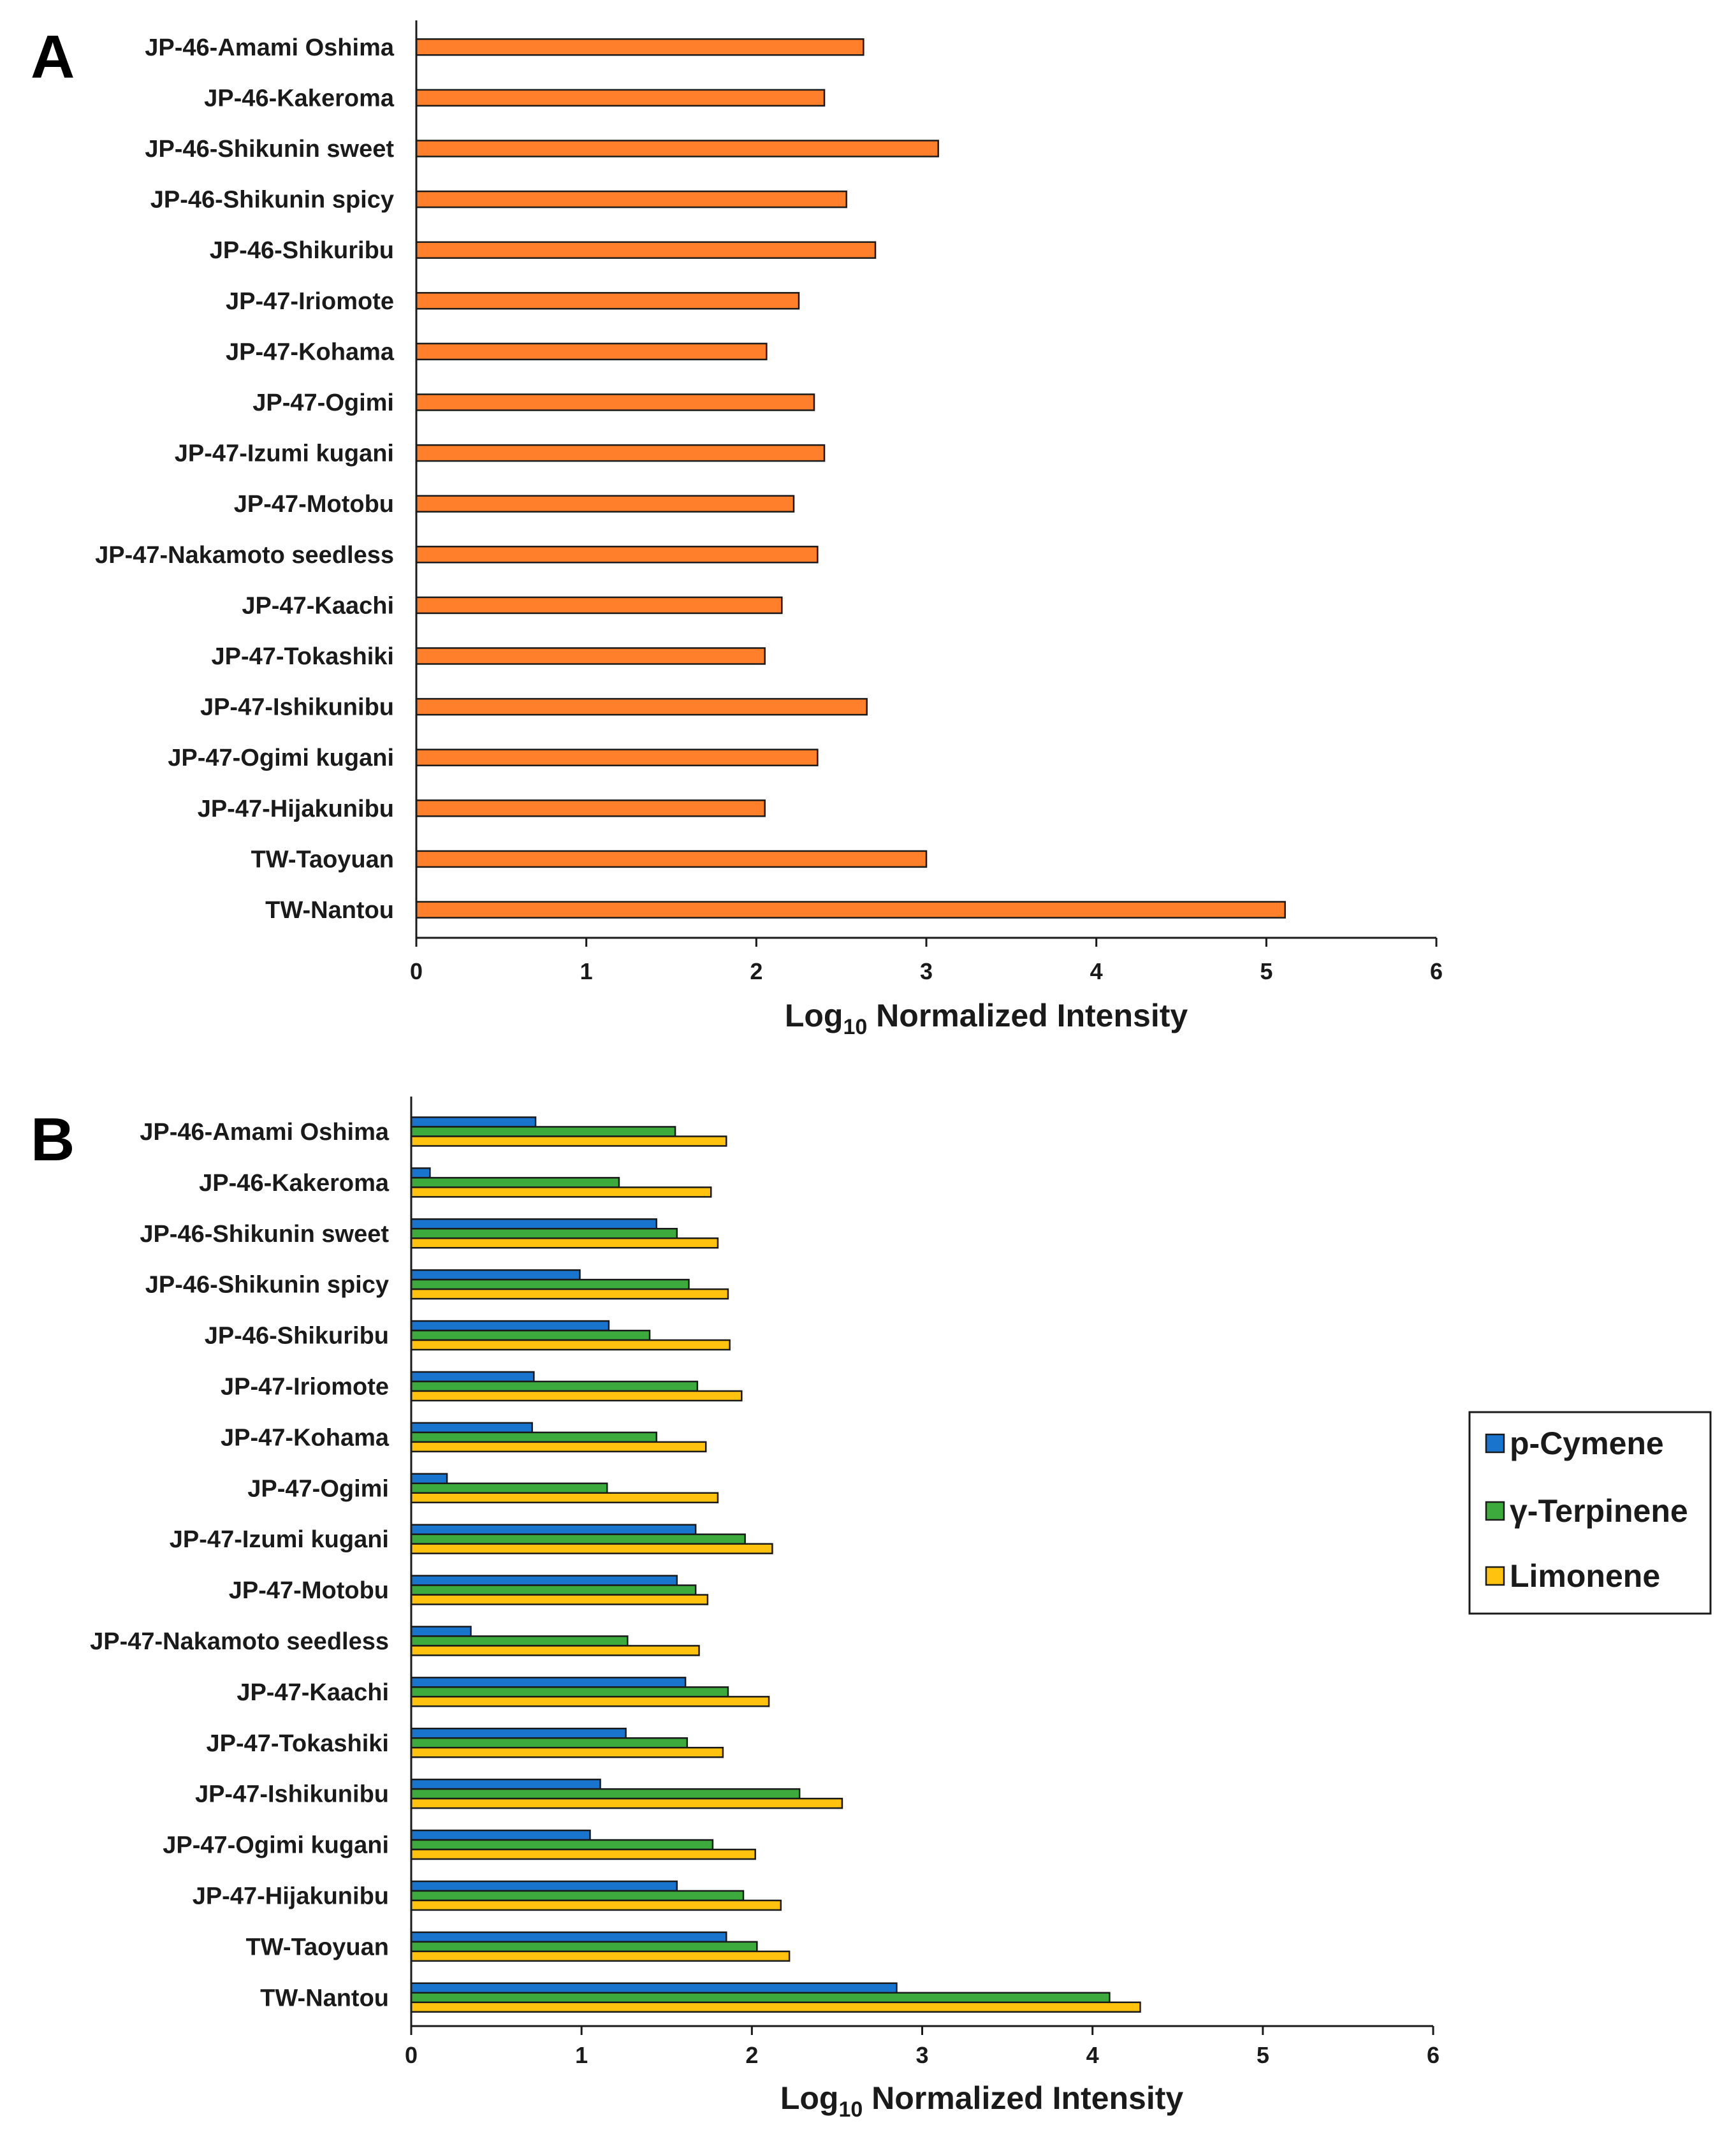 The image size is (1736, 2137). I want to click on legend-label-p-cymene: p-Cymene, so click(1587, 1444).